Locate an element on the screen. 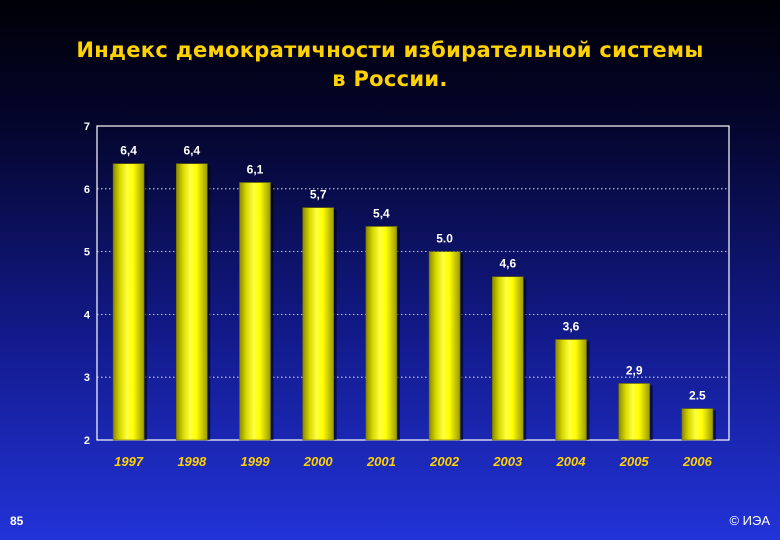 This screenshot has height=540, width=780. y-tick-label: 3 is located at coordinates (87, 378).